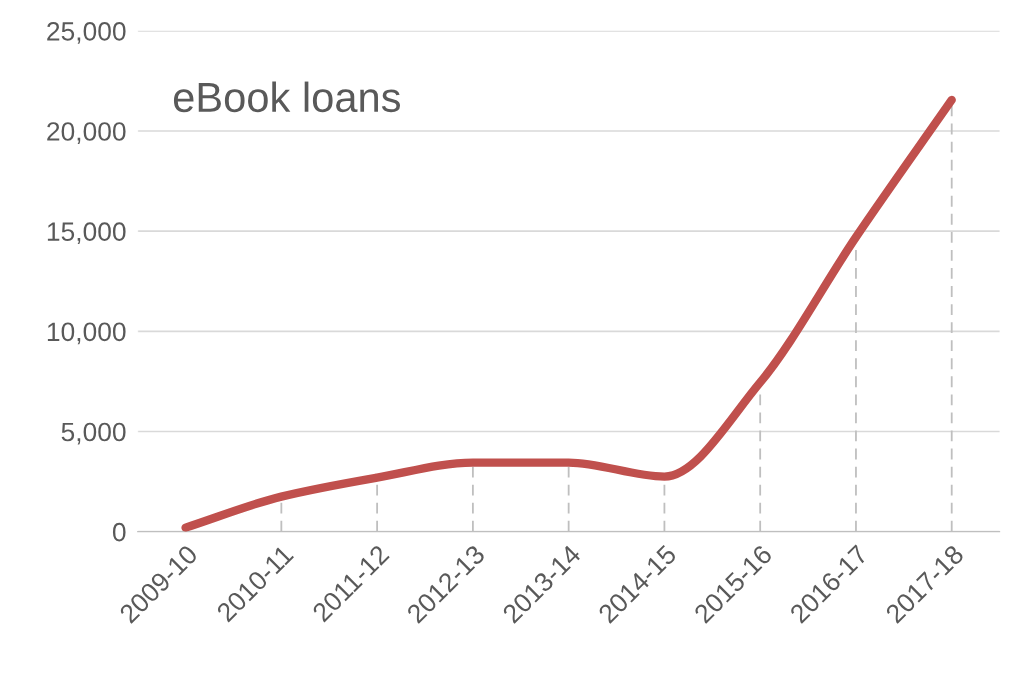  What do you see at coordinates (86, 233) in the screenshot?
I see `y-tick-label: 15,000` at bounding box center [86, 233].